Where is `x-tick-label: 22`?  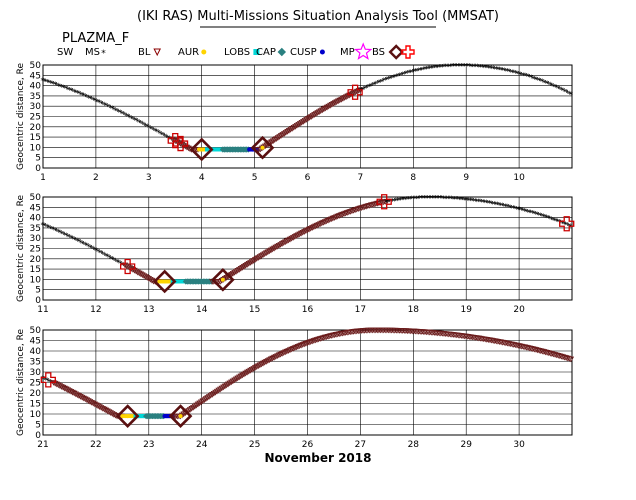 x-tick-label: 22 is located at coordinates (95, 445).